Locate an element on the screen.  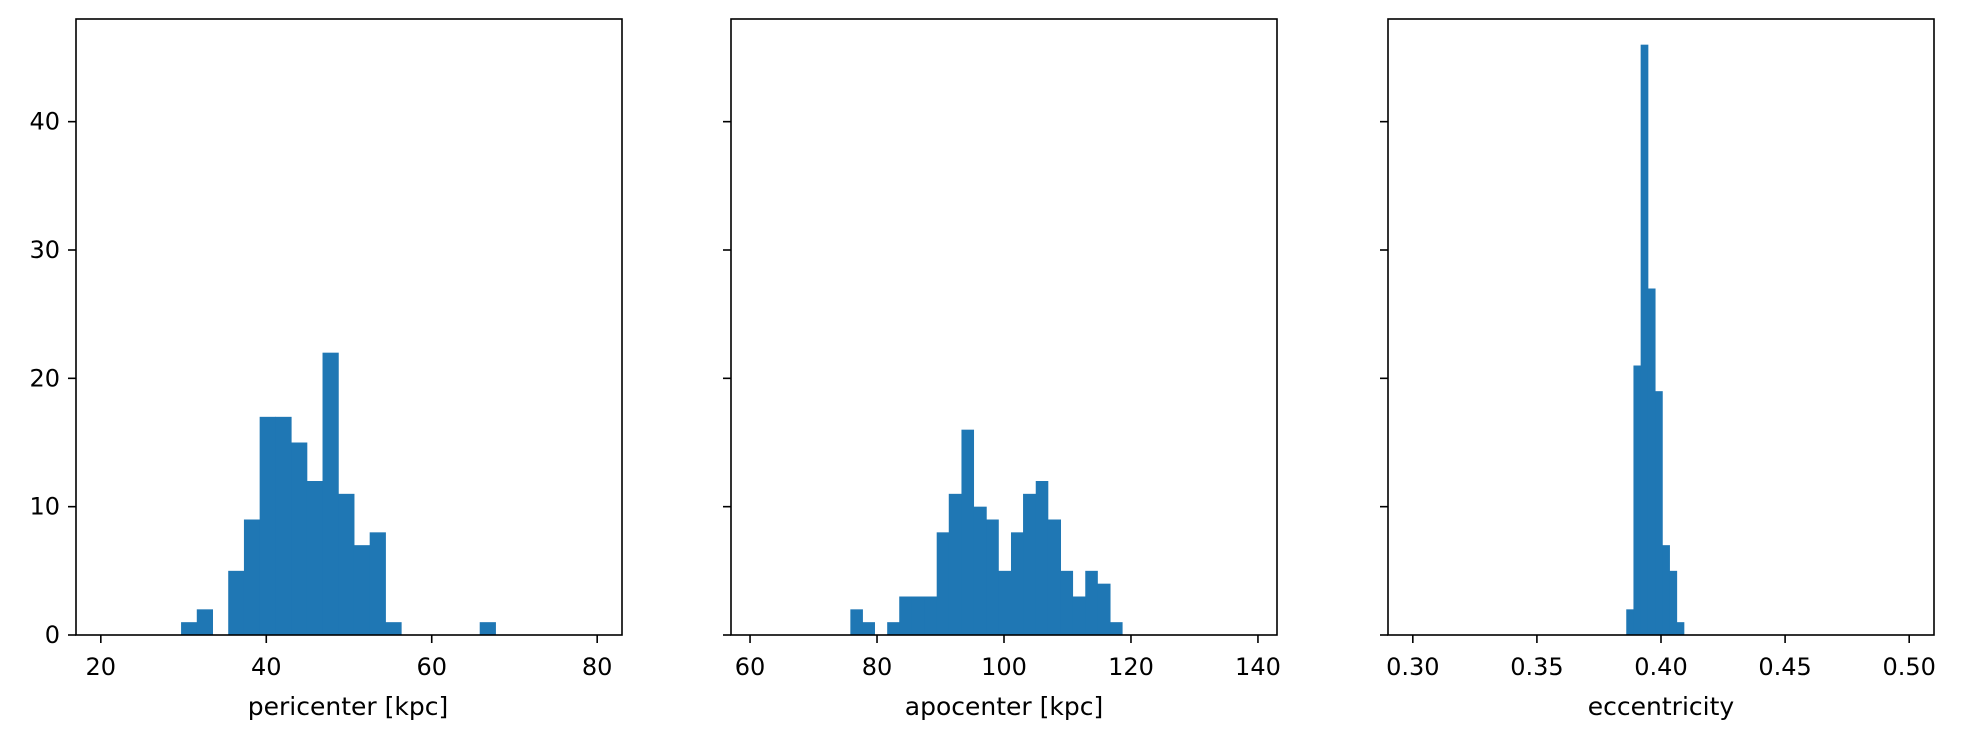
eccentricity-bars is located at coordinates (1655, 339).